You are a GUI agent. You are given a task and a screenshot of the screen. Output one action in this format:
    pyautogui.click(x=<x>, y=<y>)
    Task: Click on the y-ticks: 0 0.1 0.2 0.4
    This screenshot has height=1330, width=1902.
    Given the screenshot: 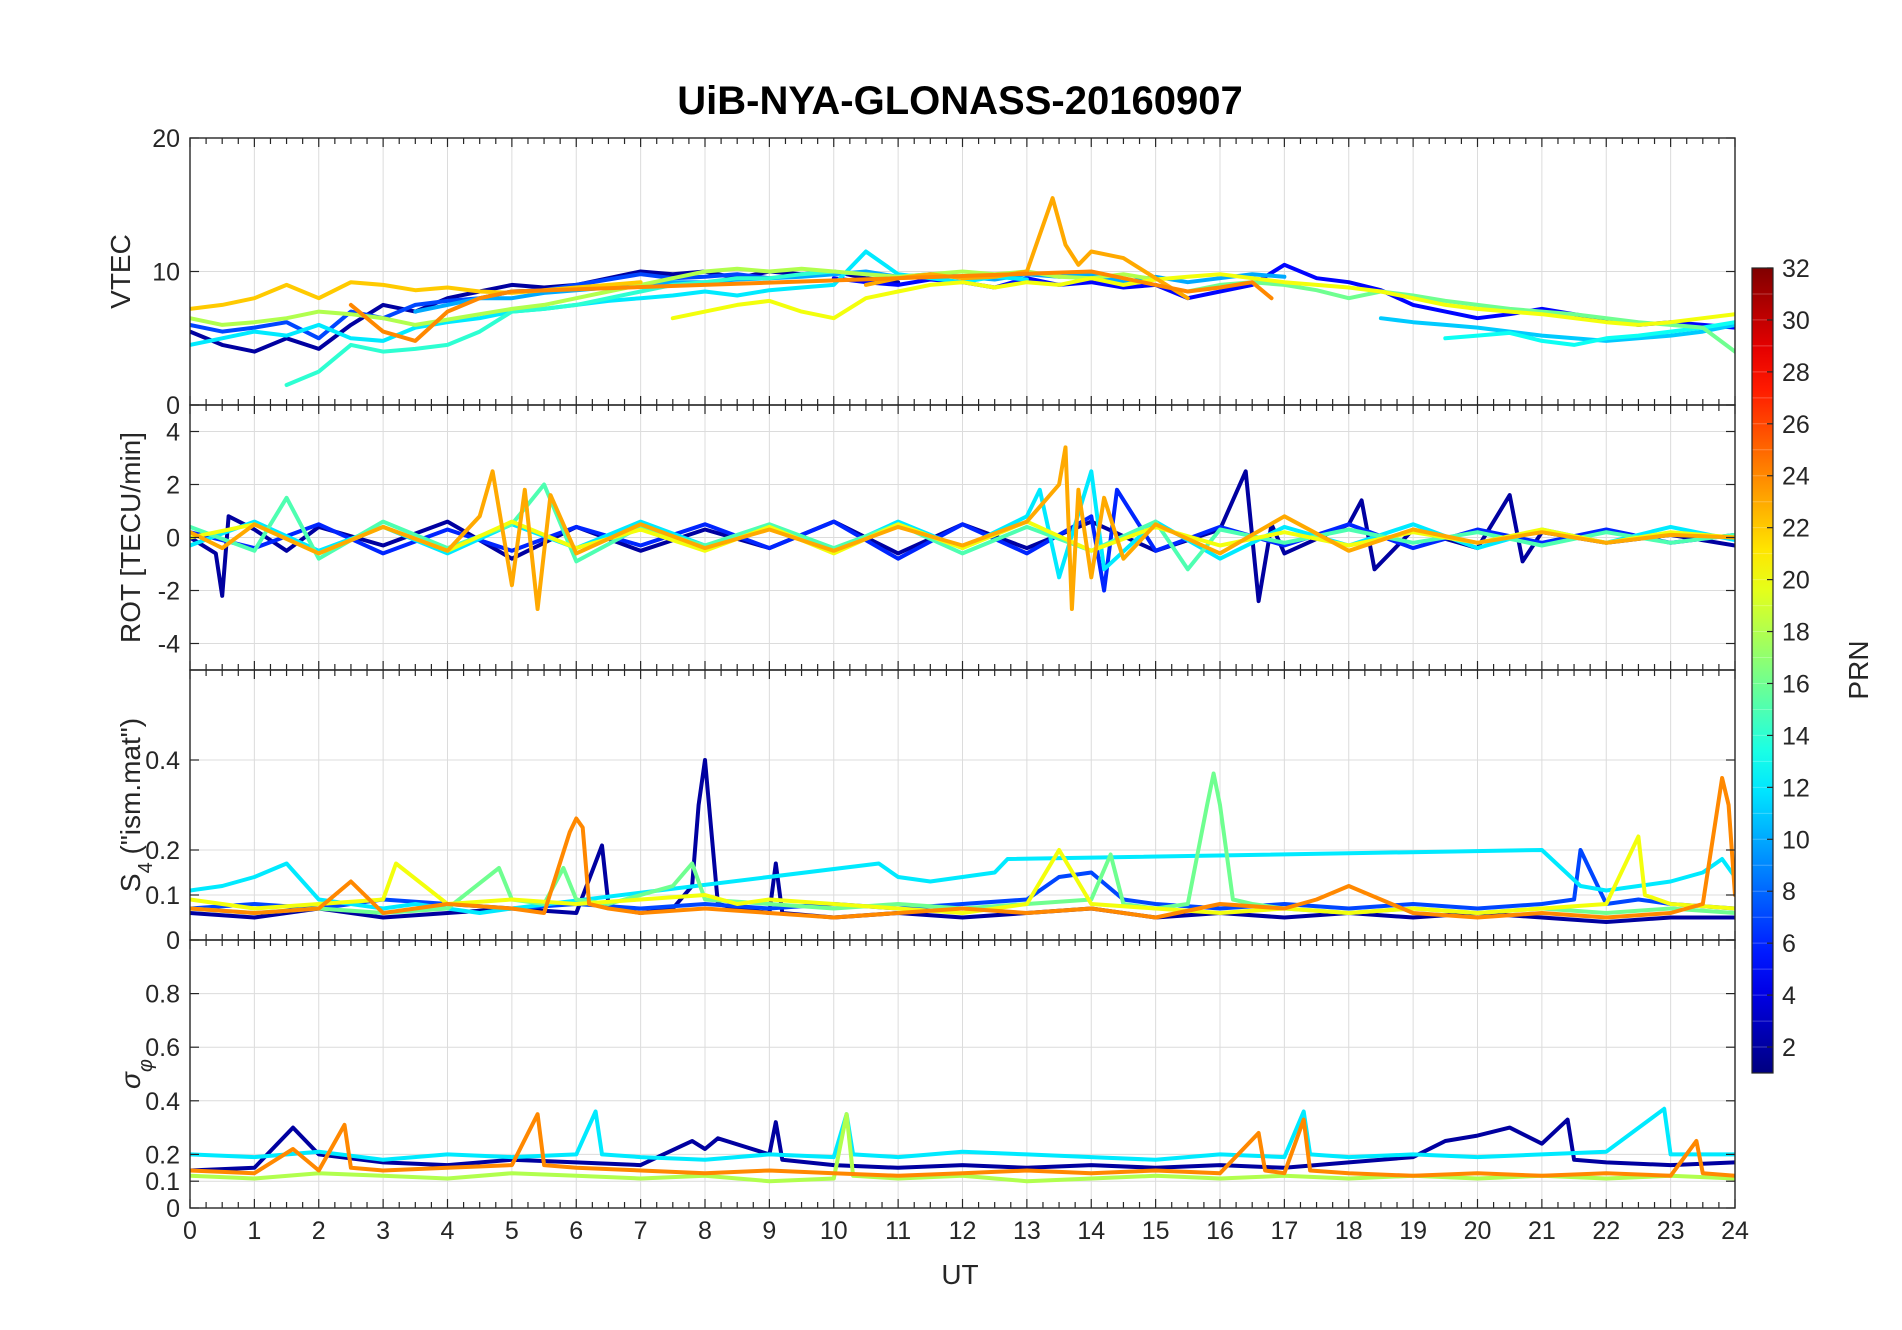 What is the action you would take?
    pyautogui.click(x=940, y=851)
    